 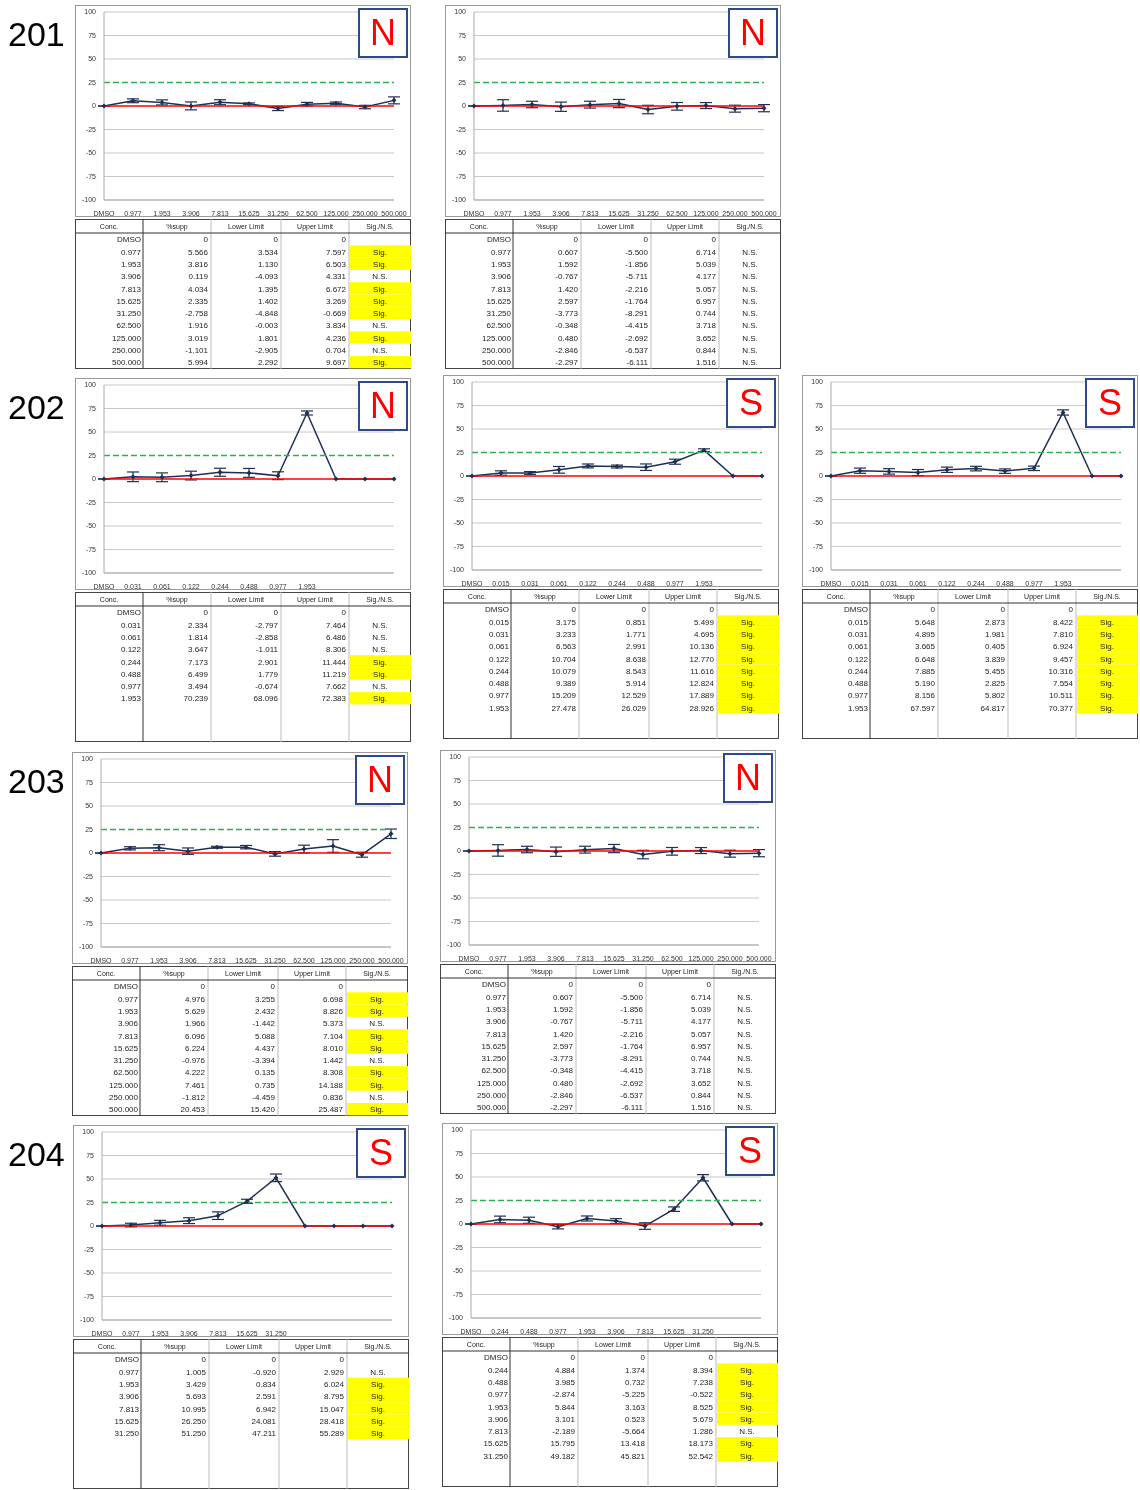 I want to click on data-label: -5.225, so click(x=634, y=1395).